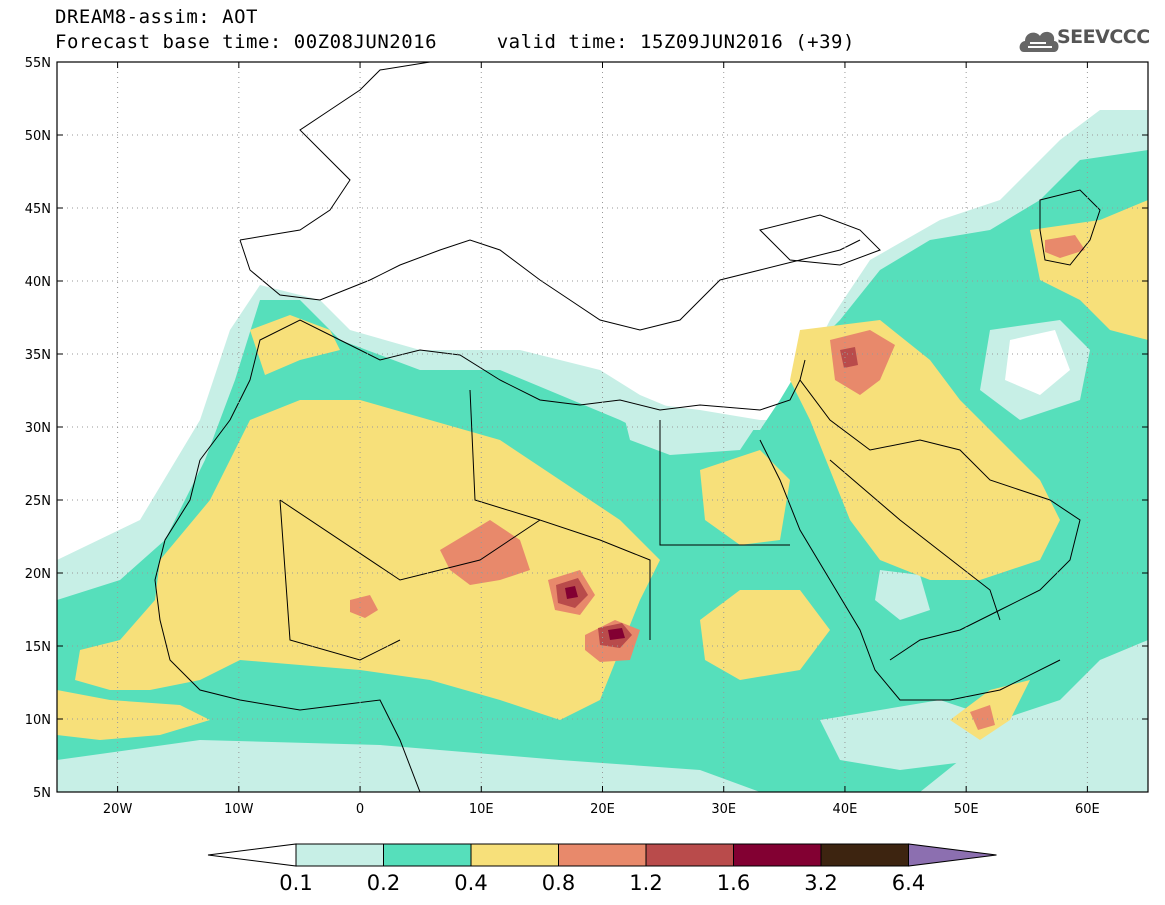 Image resolution: width=1165 pixels, height=905 pixels. Describe the element at coordinates (602, 869) in the screenshot. I see `colorbar: 0.1 0.2 0.4 0.8 1.2 1.6 3.2 6.4` at that location.